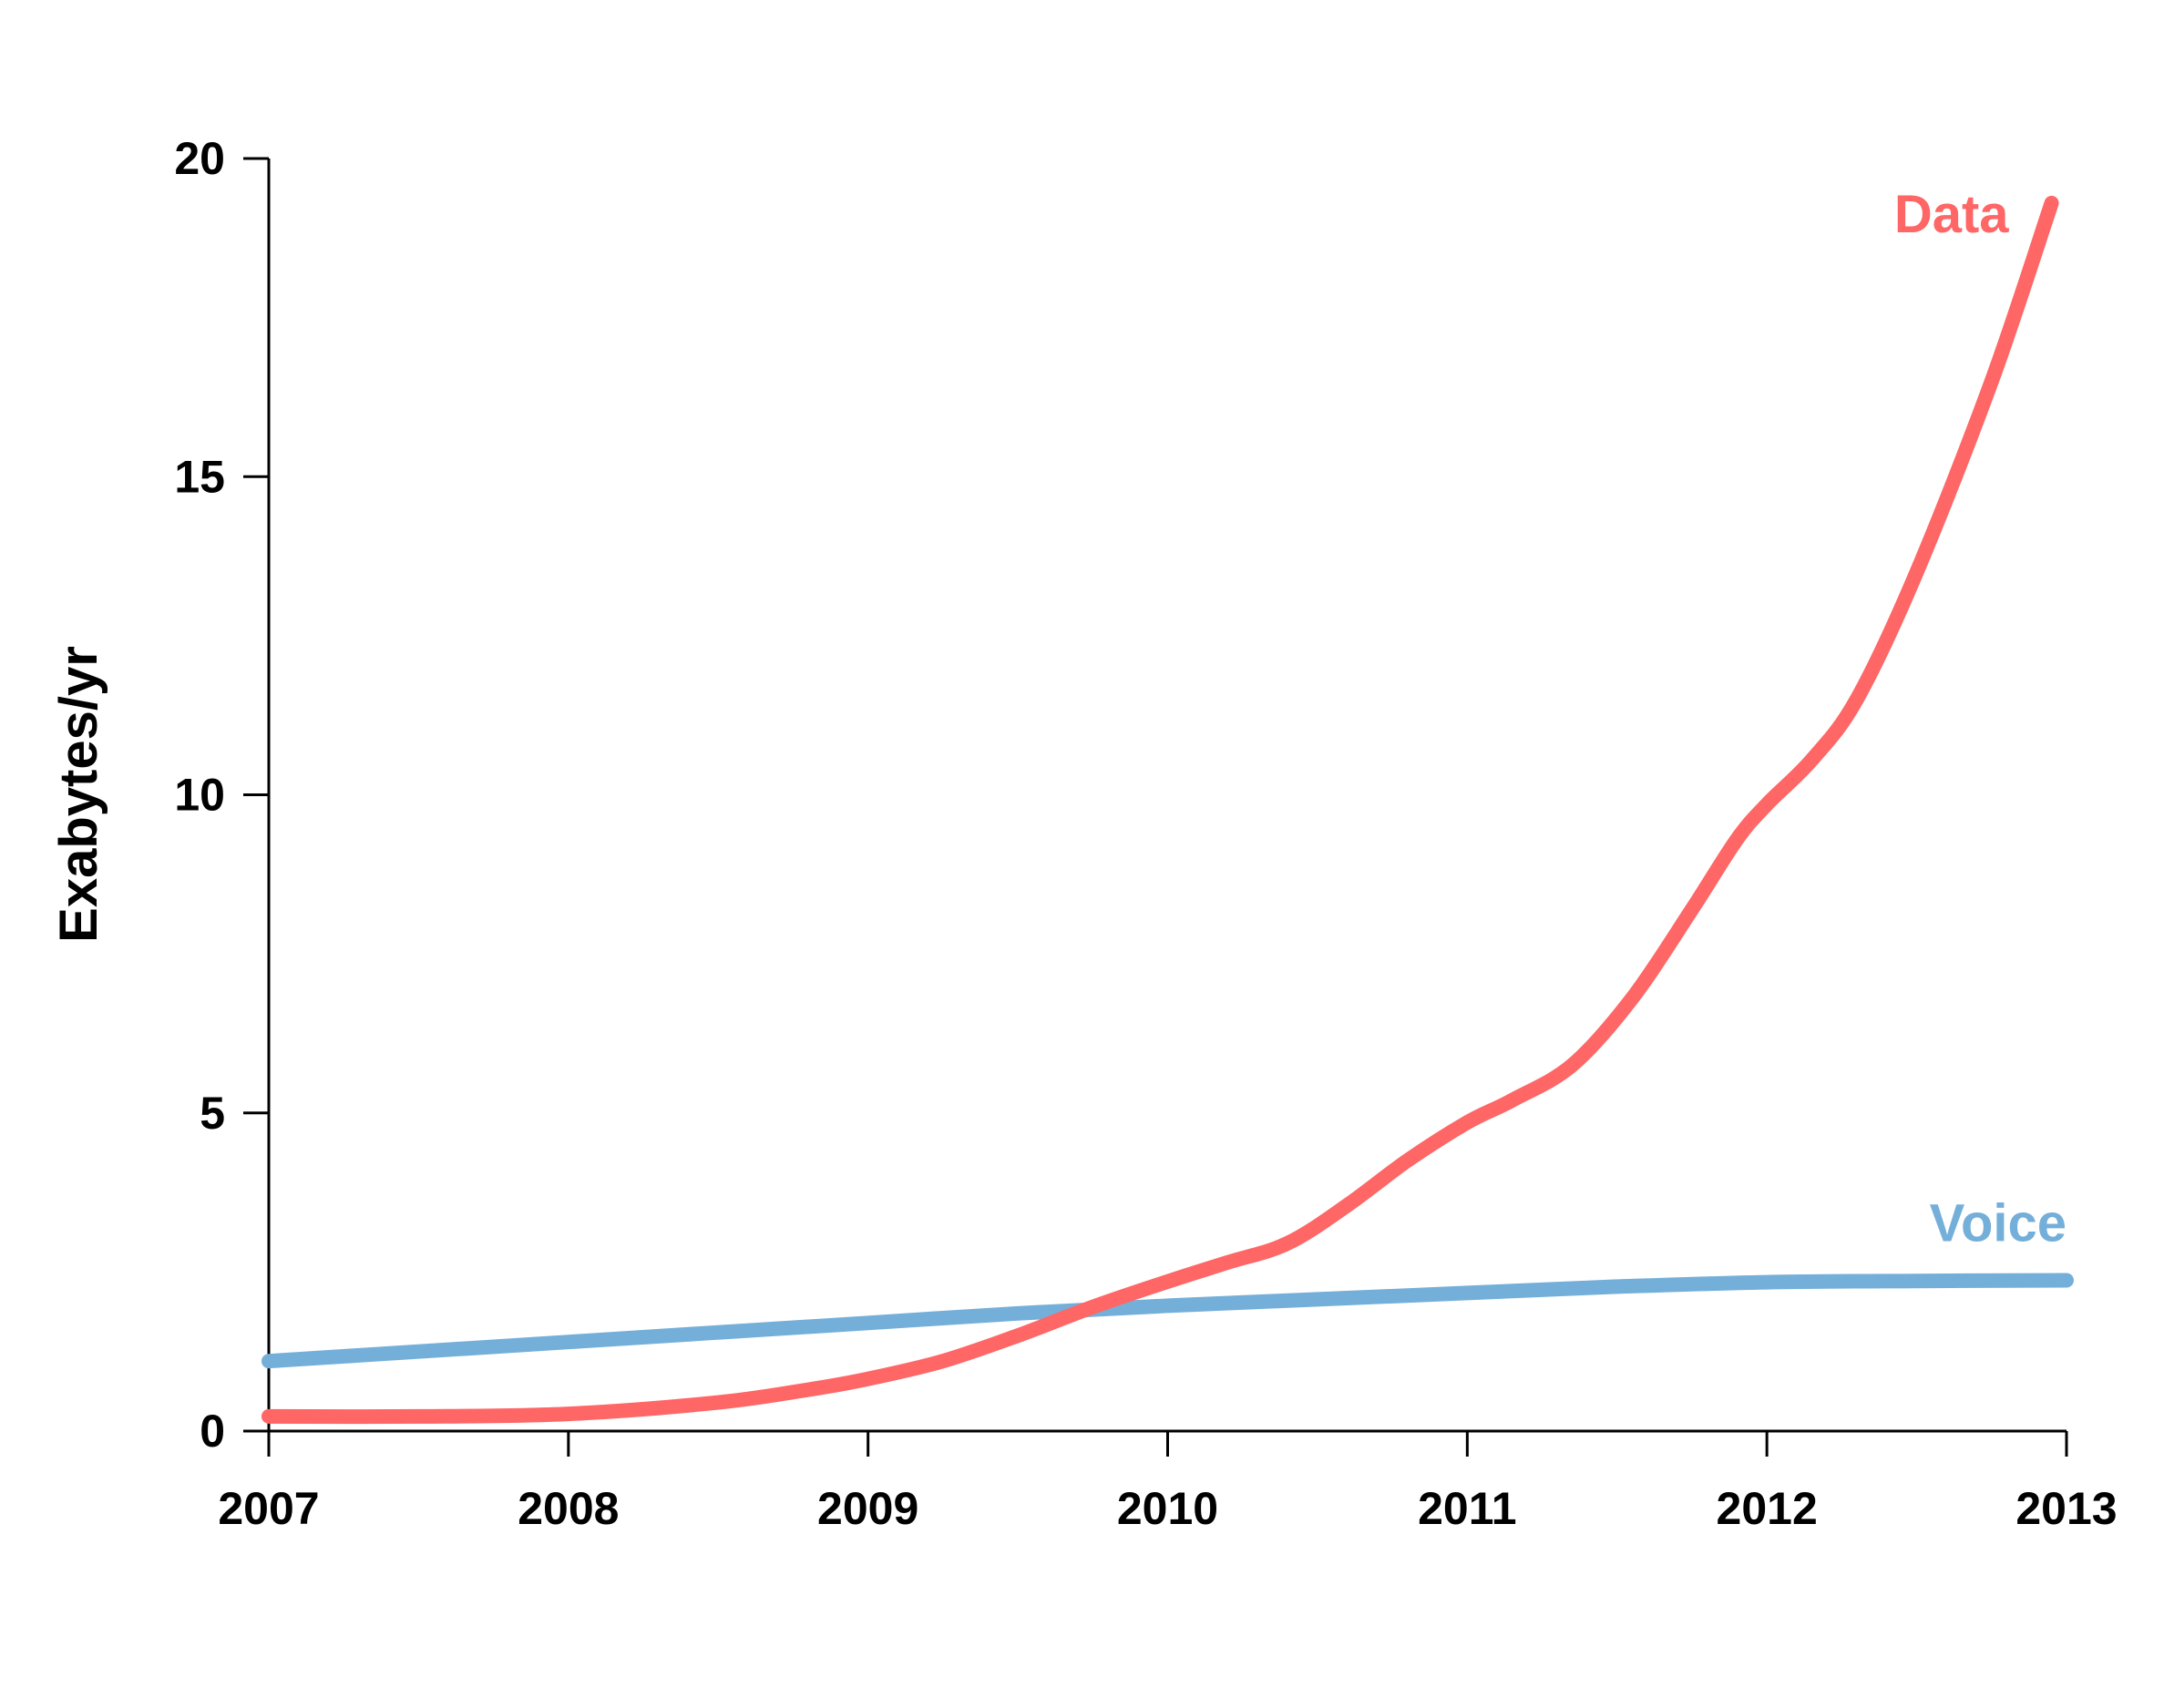  I want to click on y-axis-title: Exabytes/yr, so click(78, 794).